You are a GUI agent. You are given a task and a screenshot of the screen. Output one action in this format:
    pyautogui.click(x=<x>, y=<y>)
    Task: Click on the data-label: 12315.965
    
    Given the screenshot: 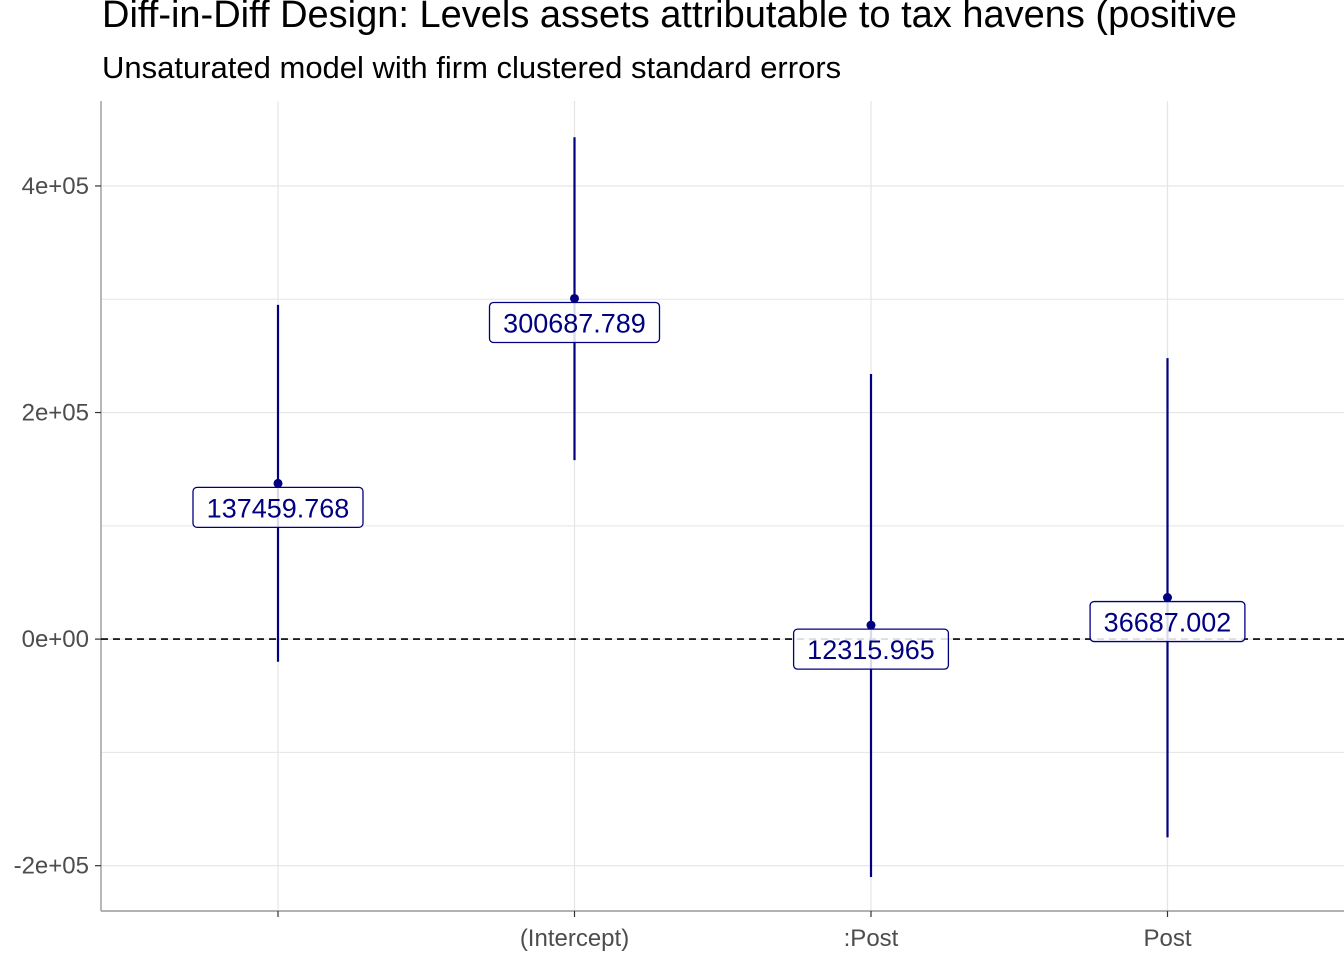 What is the action you would take?
    pyautogui.click(x=871, y=650)
    